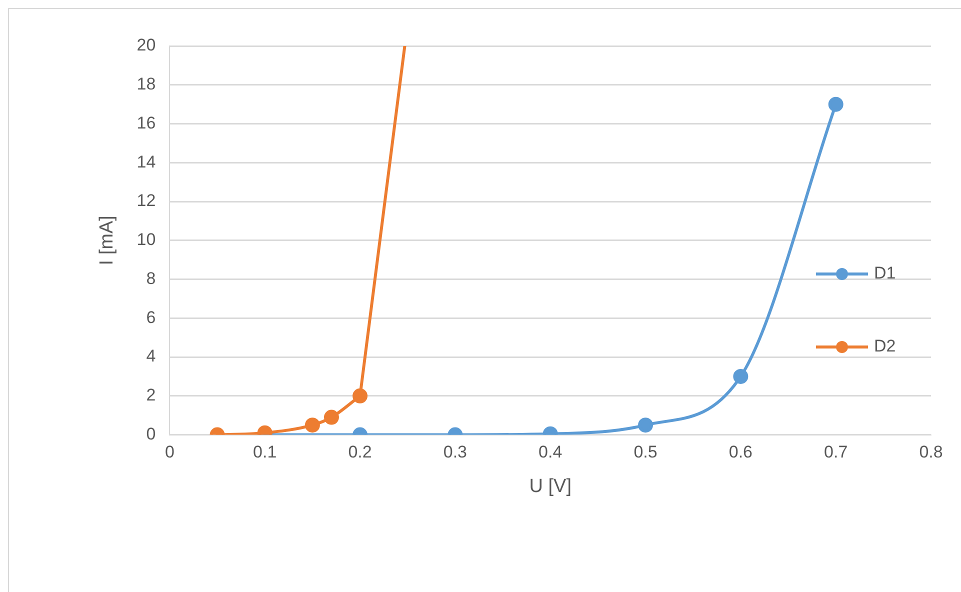 The width and height of the screenshot is (961, 592). What do you see at coordinates (455, 452) in the screenshot?
I see `x-tick-label: 0.3` at bounding box center [455, 452].